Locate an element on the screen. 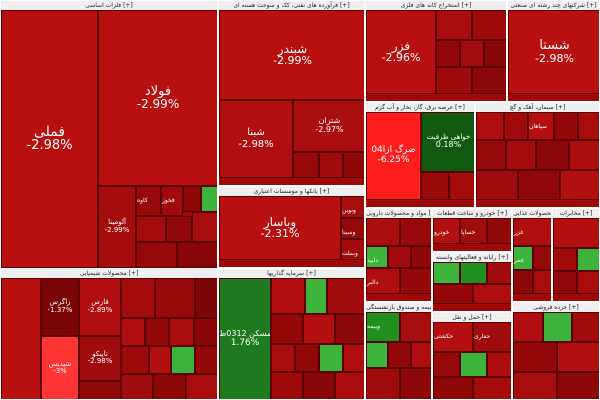 This screenshot has height=400, width=600. tile-foolad: فولاد -2.99% is located at coordinates (157, 98).